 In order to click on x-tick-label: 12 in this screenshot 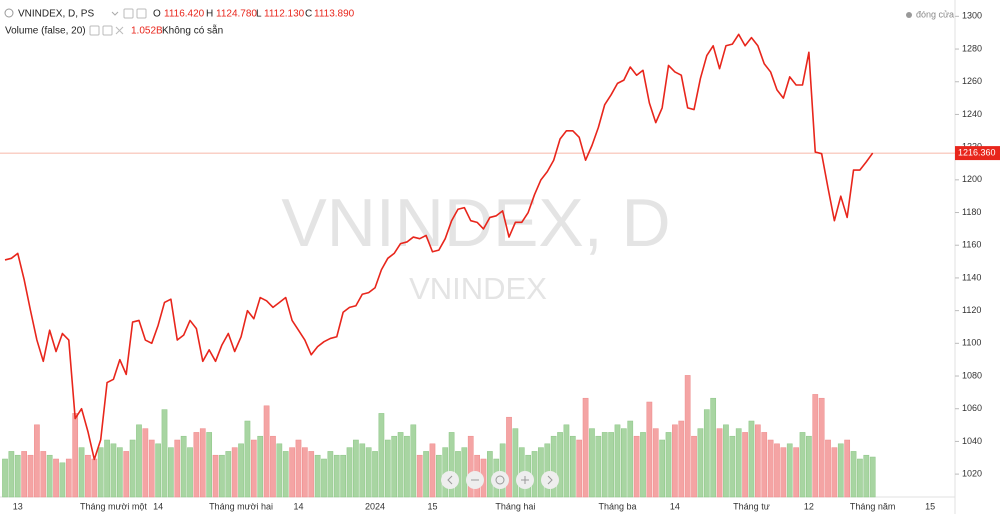, I will do `click(809, 506)`.